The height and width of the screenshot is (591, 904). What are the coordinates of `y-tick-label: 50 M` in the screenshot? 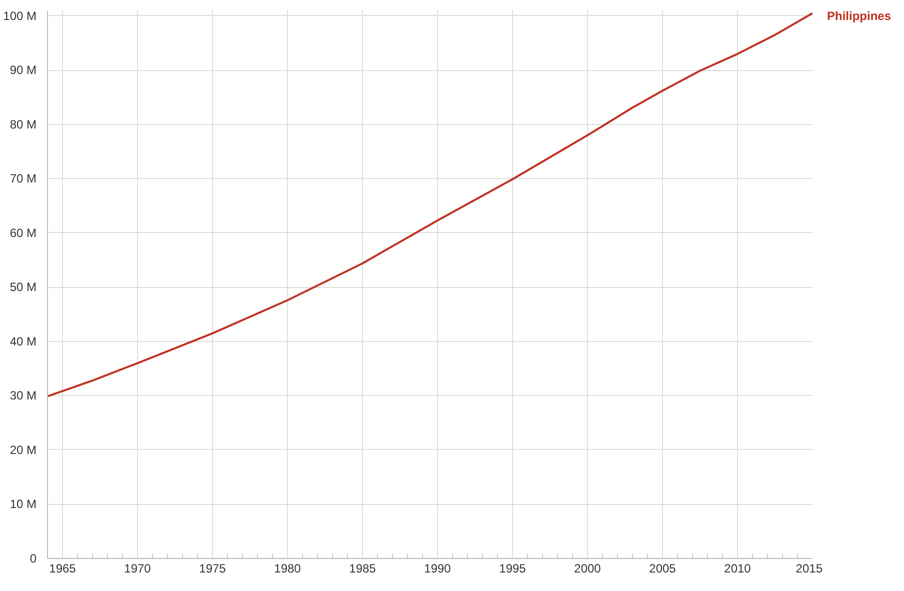 It's located at (23, 287).